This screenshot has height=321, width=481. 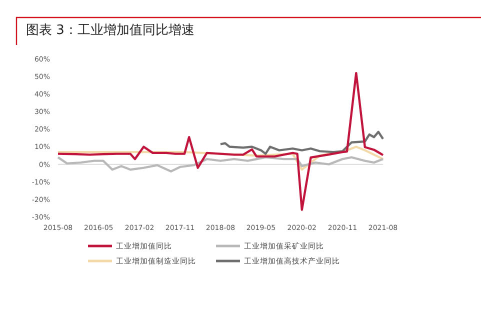 What do you see at coordinates (110, 30) in the screenshot?
I see `chart-title: 图表 3：工业增加值同比增速` at bounding box center [110, 30].